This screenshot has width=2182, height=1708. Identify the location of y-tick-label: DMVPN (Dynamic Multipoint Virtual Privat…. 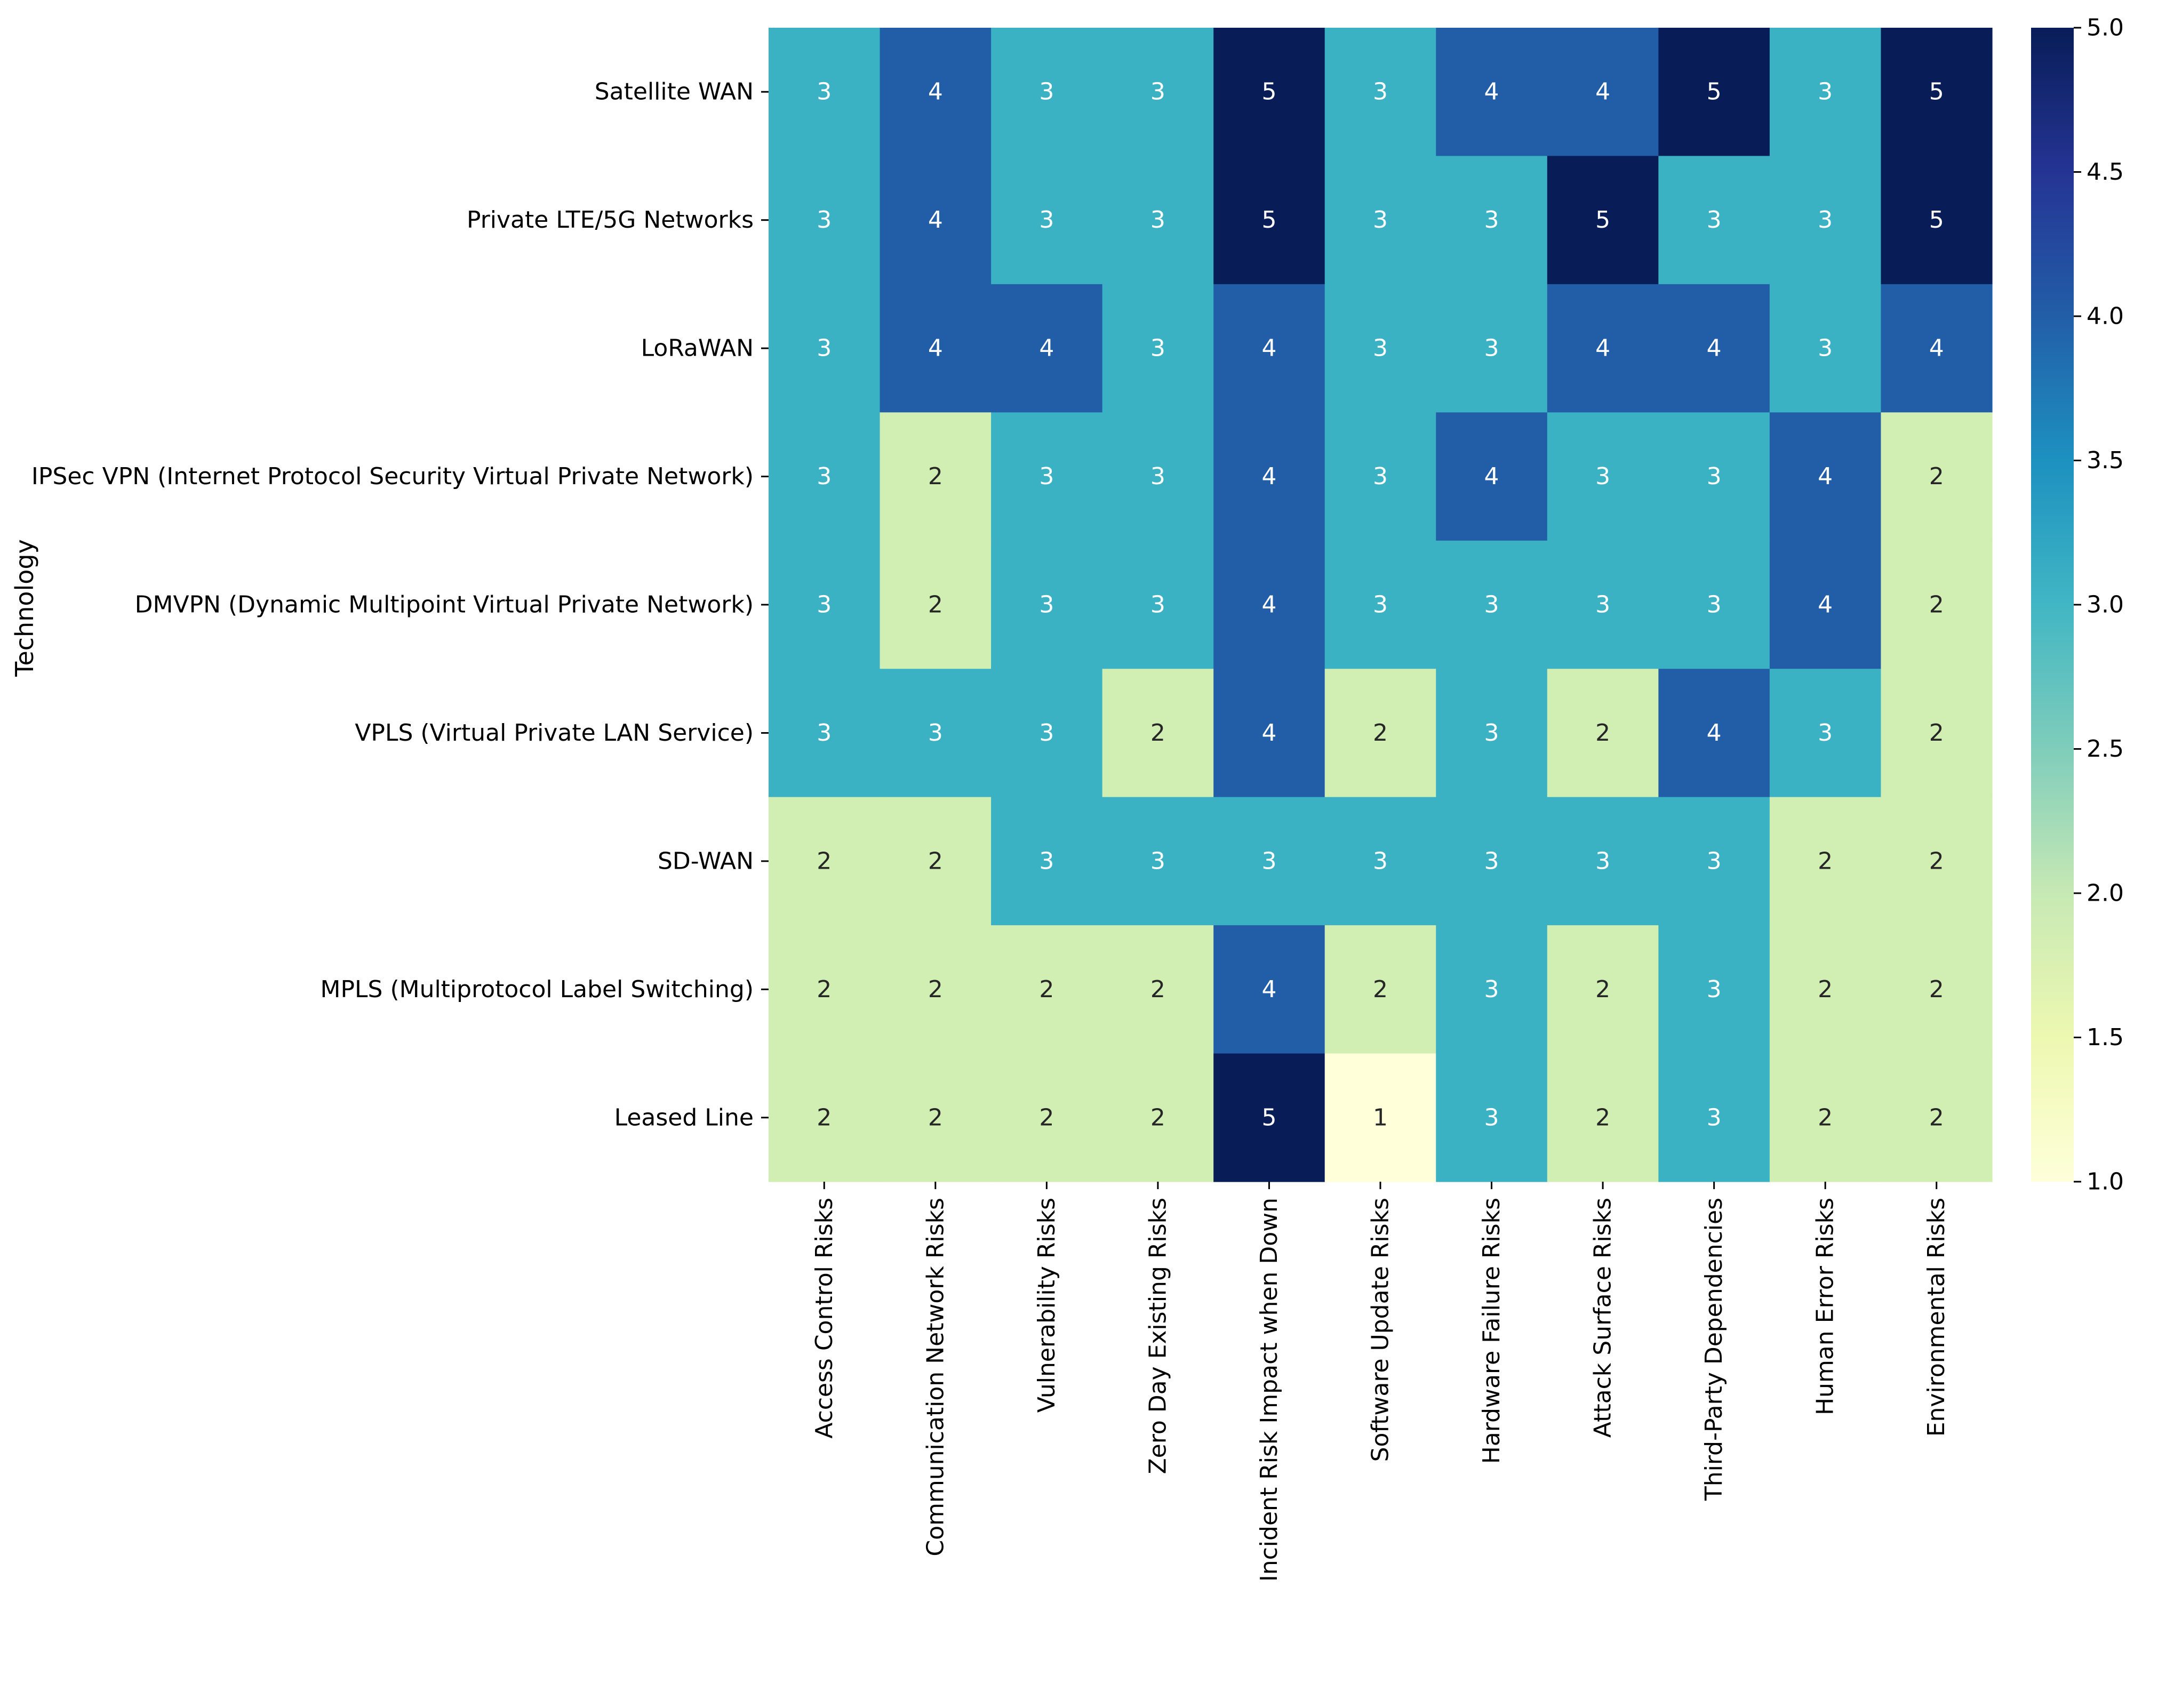
(444, 605).